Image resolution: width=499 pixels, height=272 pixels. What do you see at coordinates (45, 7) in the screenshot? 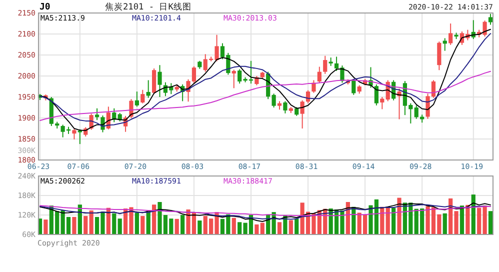
I see `chart-title: J0` at bounding box center [45, 7].